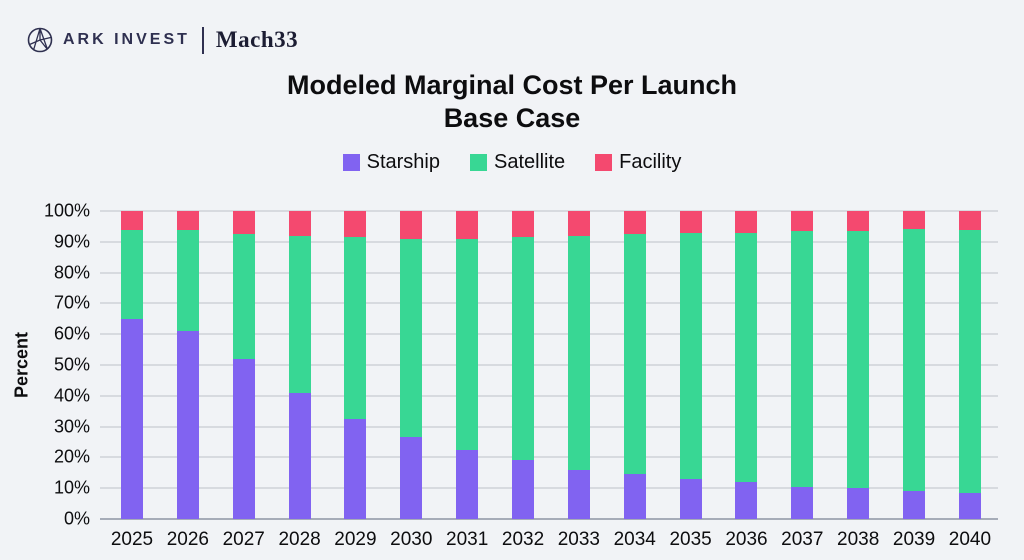  I want to click on bar-segment-starship-2036, so click(746, 500).